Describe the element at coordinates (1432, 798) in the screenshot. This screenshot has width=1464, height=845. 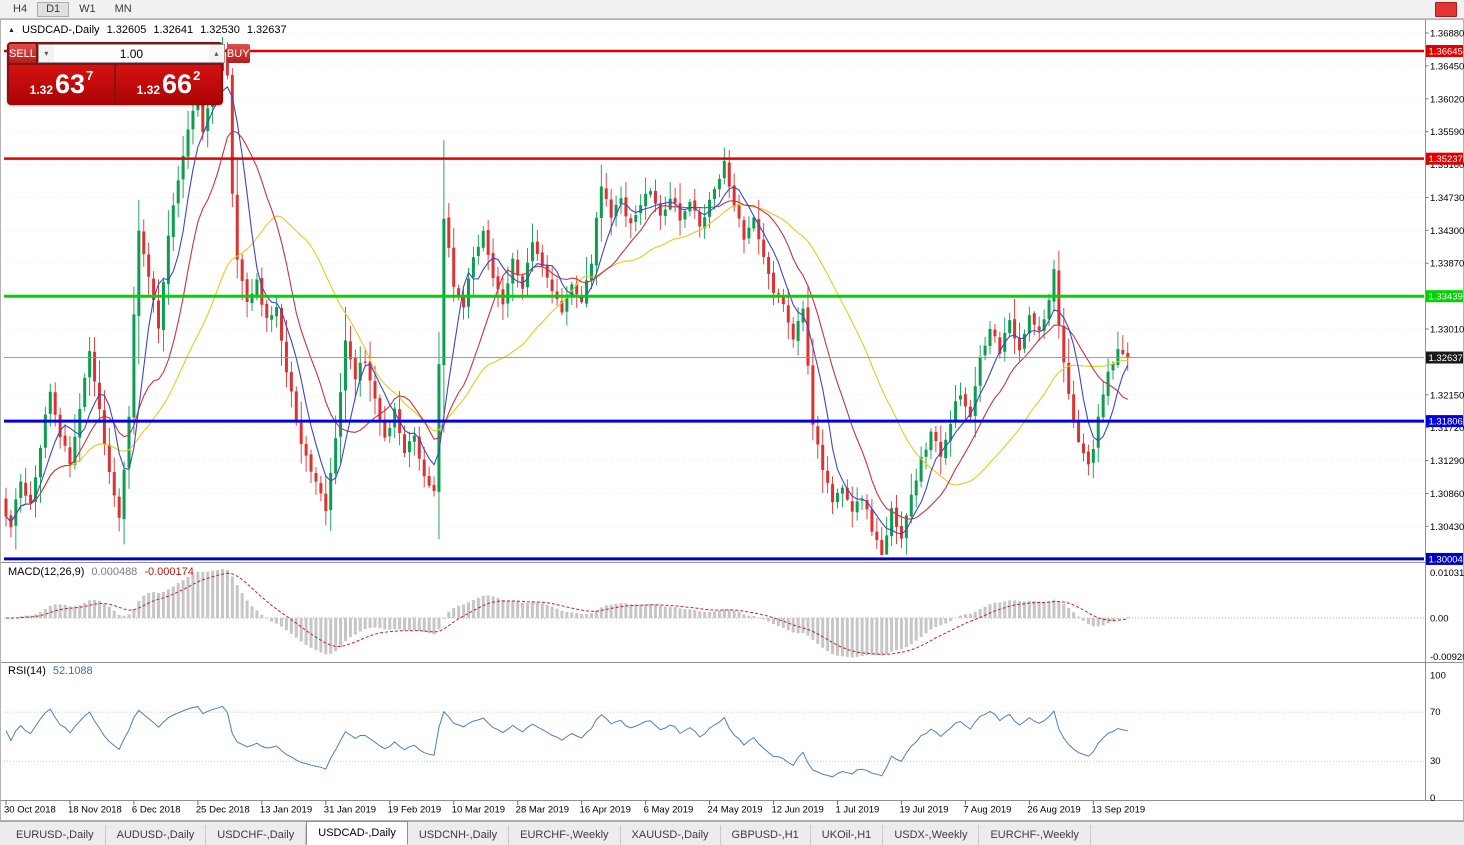
I see `svg-text: 0` at that location.